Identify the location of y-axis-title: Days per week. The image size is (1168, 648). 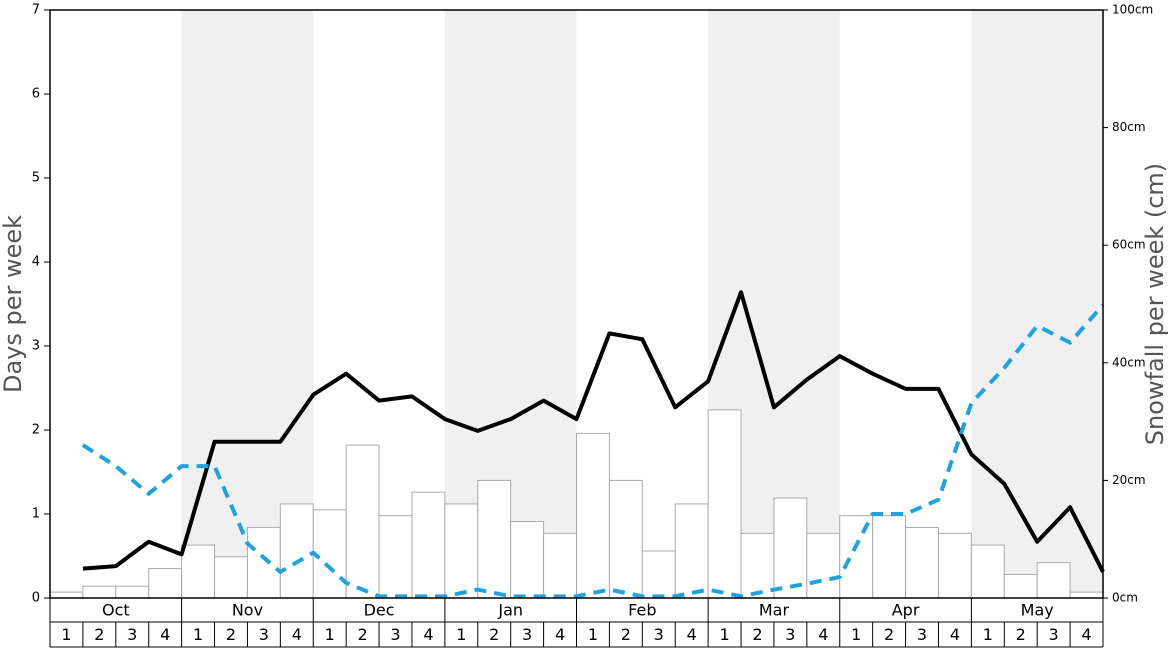
(13, 304).